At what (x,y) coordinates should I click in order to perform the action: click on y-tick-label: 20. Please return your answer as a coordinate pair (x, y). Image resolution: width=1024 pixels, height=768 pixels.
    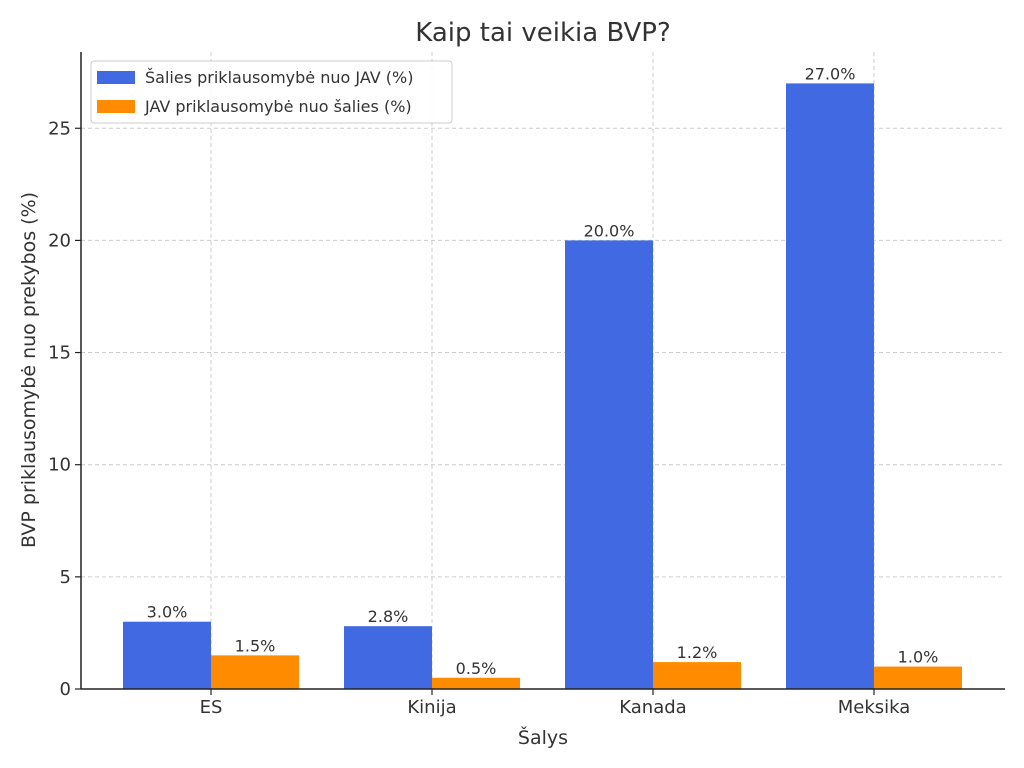
    Looking at the image, I should click on (59, 240).